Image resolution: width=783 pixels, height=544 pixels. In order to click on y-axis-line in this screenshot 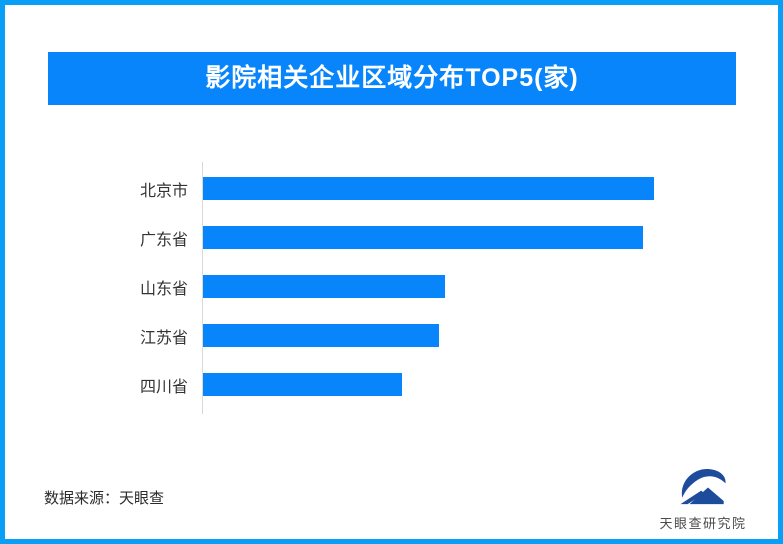, I will do `click(202, 288)`.